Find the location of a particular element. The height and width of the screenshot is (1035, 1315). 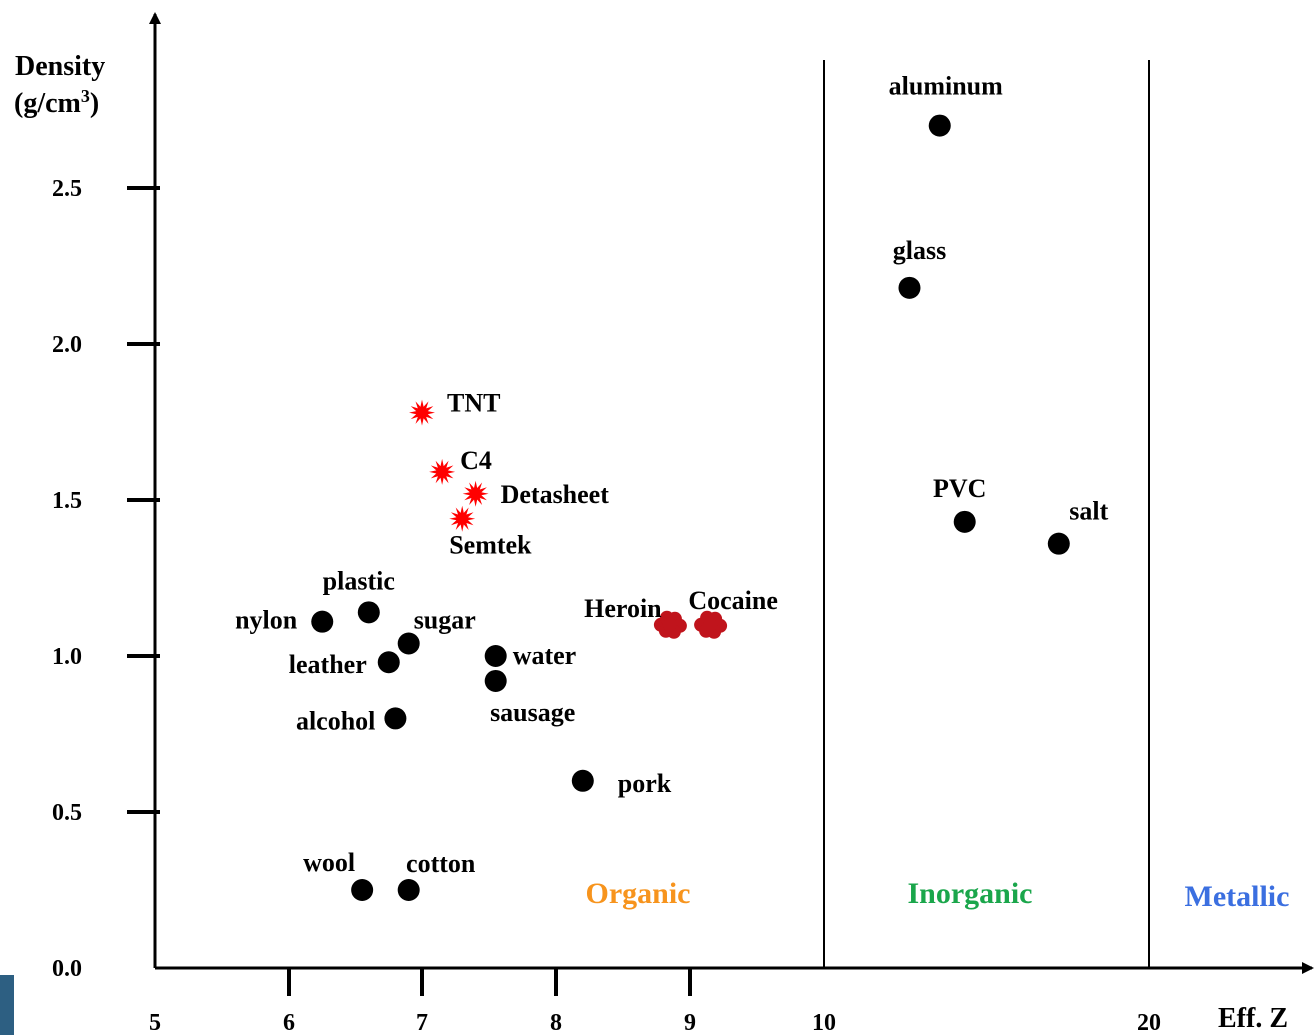

point-label-pvc: PVC is located at coordinates (959, 488).